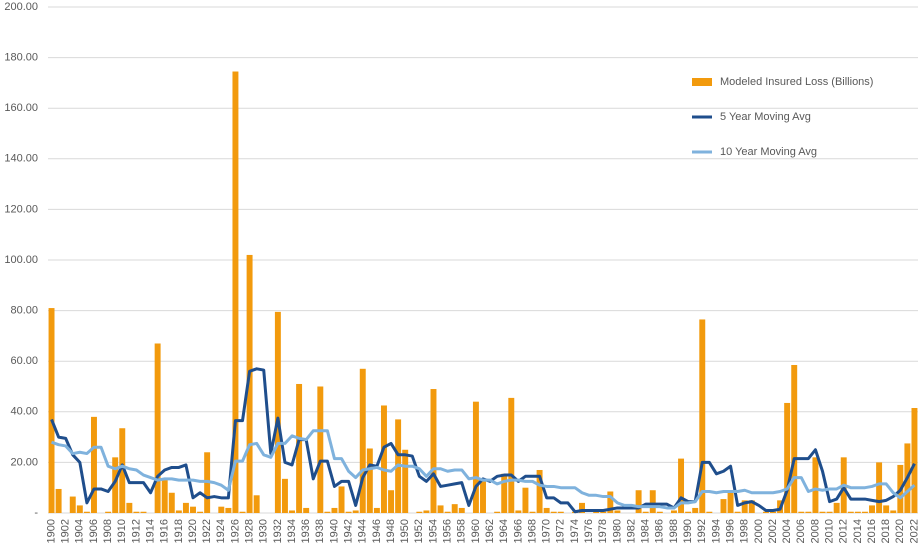  What do you see at coordinates (193, 531) in the screenshot?
I see `x-tick-label: 1920` at bounding box center [193, 531].